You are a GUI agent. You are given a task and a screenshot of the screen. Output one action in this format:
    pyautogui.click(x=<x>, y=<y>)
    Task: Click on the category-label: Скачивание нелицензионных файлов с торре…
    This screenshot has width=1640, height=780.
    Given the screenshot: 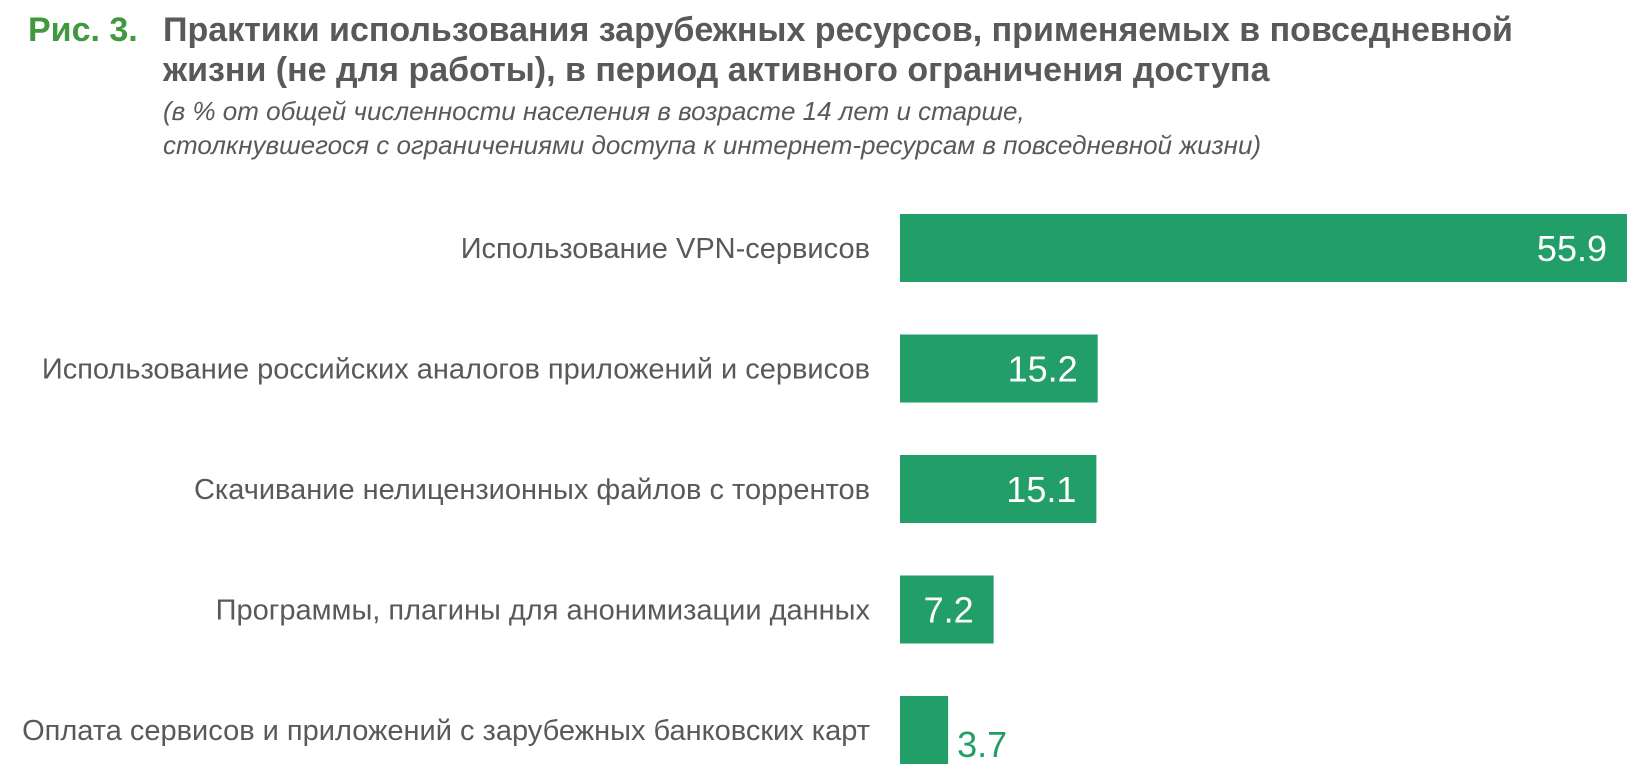 What is the action you would take?
    pyautogui.click(x=532, y=490)
    